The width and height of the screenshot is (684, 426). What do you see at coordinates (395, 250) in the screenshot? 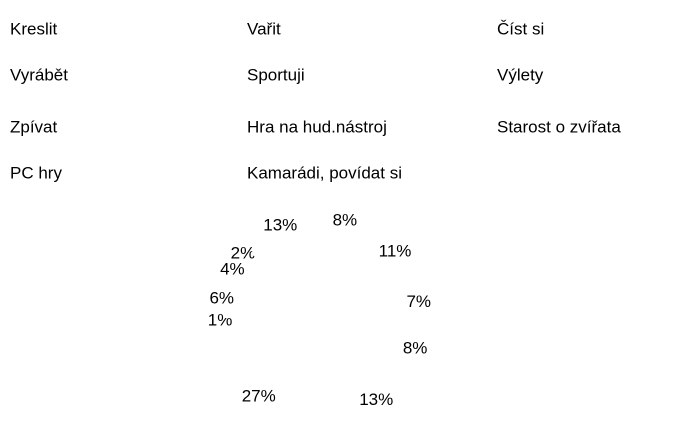
I see `data-label: 11%` at bounding box center [395, 250].